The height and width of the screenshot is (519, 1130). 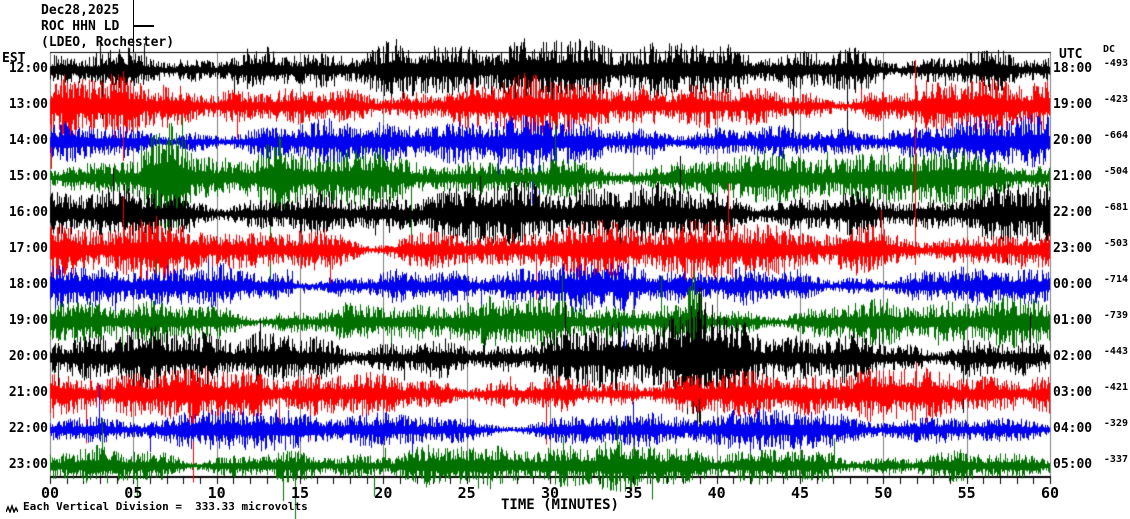 What do you see at coordinates (559, 505) in the screenshot?
I see `x-axis-title: TIME (MINUTES)` at bounding box center [559, 505].